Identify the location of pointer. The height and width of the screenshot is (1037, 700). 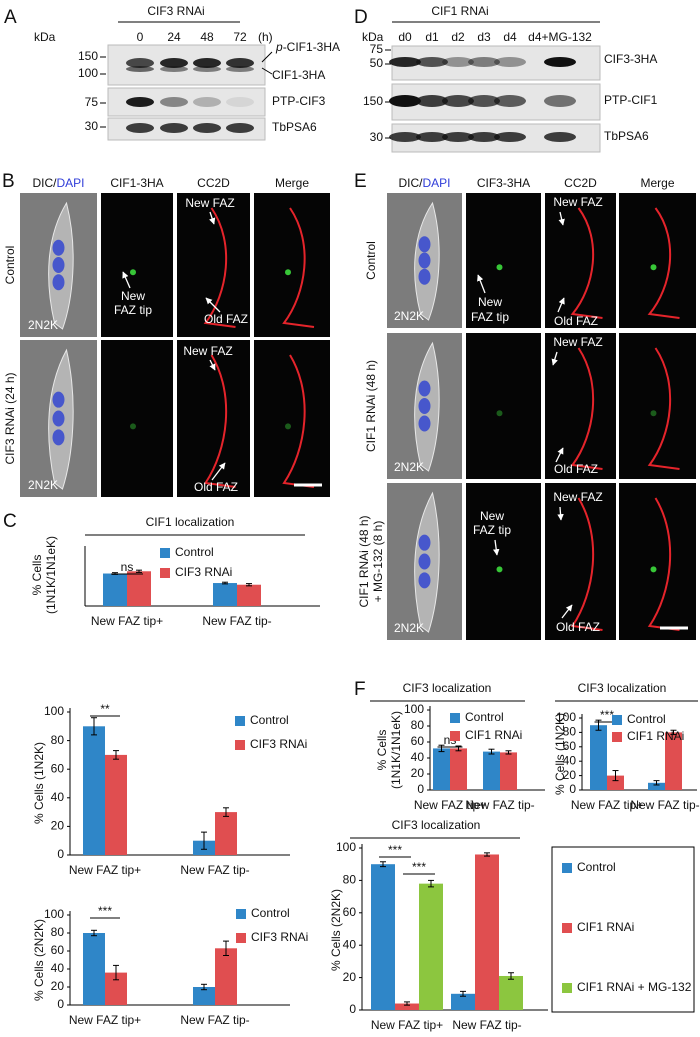
(267, 57).